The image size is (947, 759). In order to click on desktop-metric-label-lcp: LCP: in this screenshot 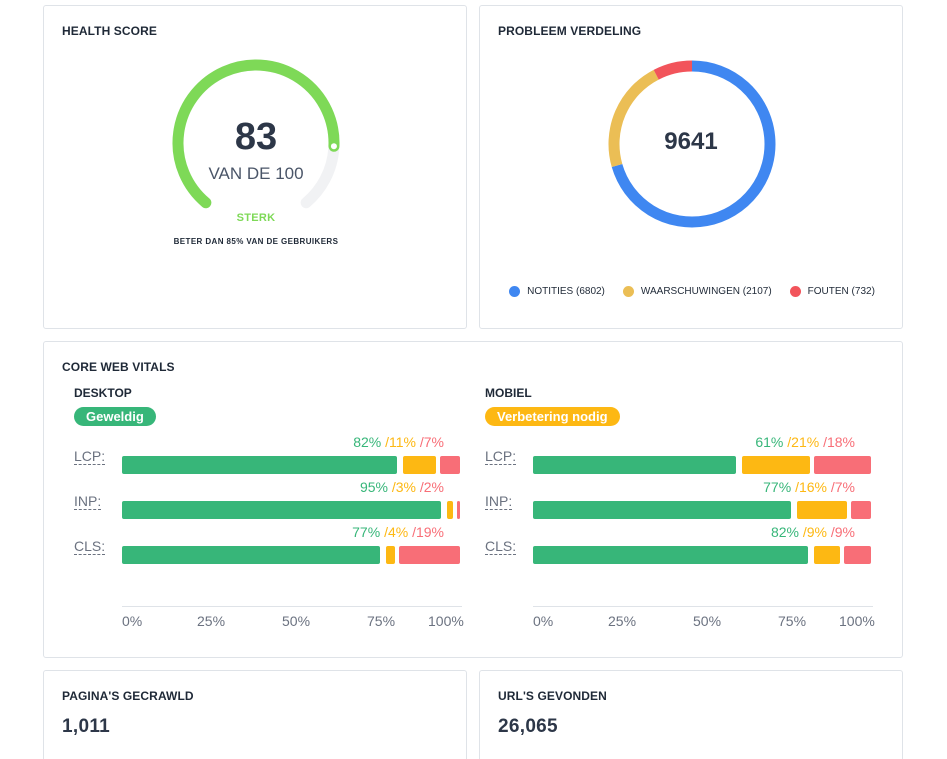, I will do `click(90, 456)`.